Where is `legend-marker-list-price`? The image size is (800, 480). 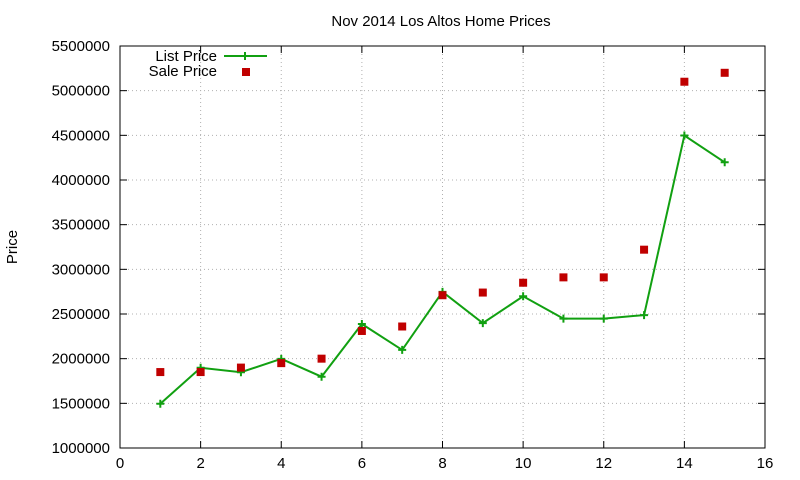
legend-marker-list-price is located at coordinates (245, 56).